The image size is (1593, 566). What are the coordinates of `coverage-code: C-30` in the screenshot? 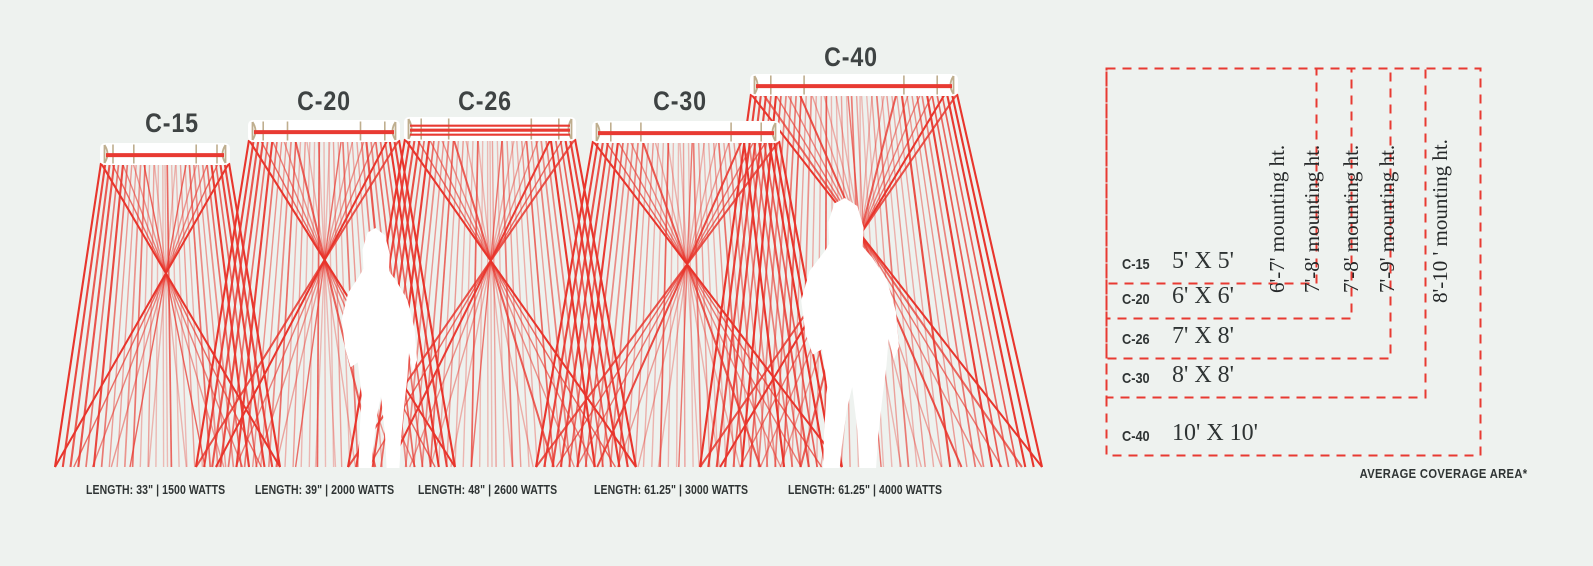 It's located at (1136, 378).